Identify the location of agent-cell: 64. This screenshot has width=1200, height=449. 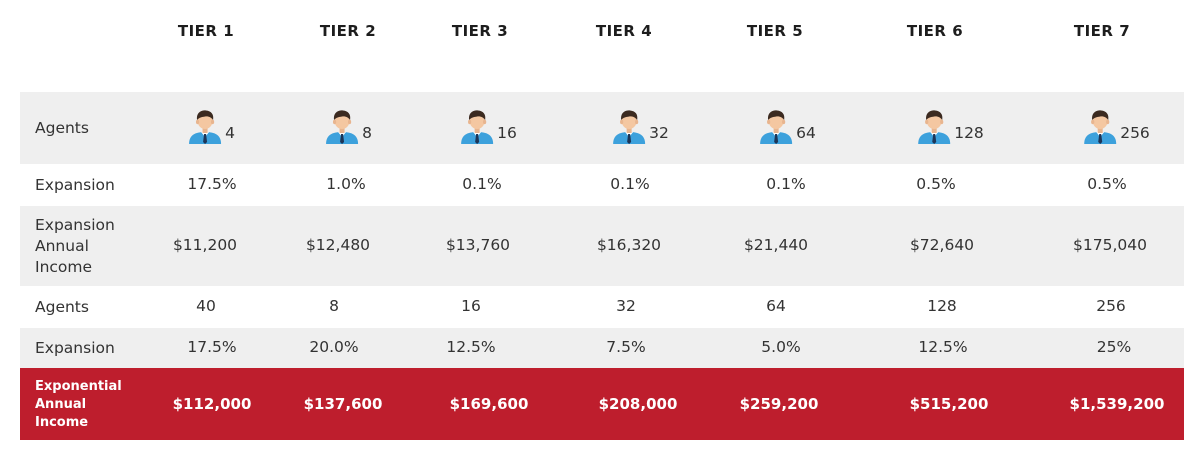
(787, 126).